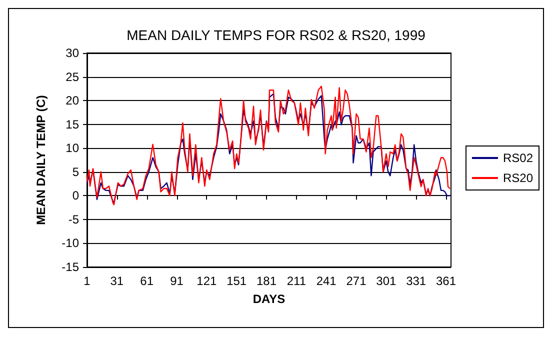  I want to click on x-tick-label: 361, so click(446, 281).